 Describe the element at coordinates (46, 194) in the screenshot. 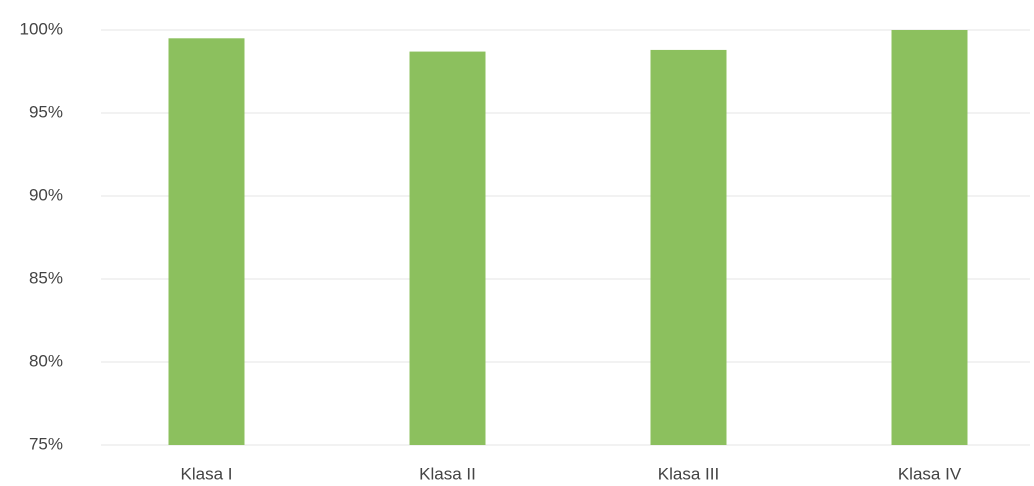

I see `y-tick-label: 90%` at that location.